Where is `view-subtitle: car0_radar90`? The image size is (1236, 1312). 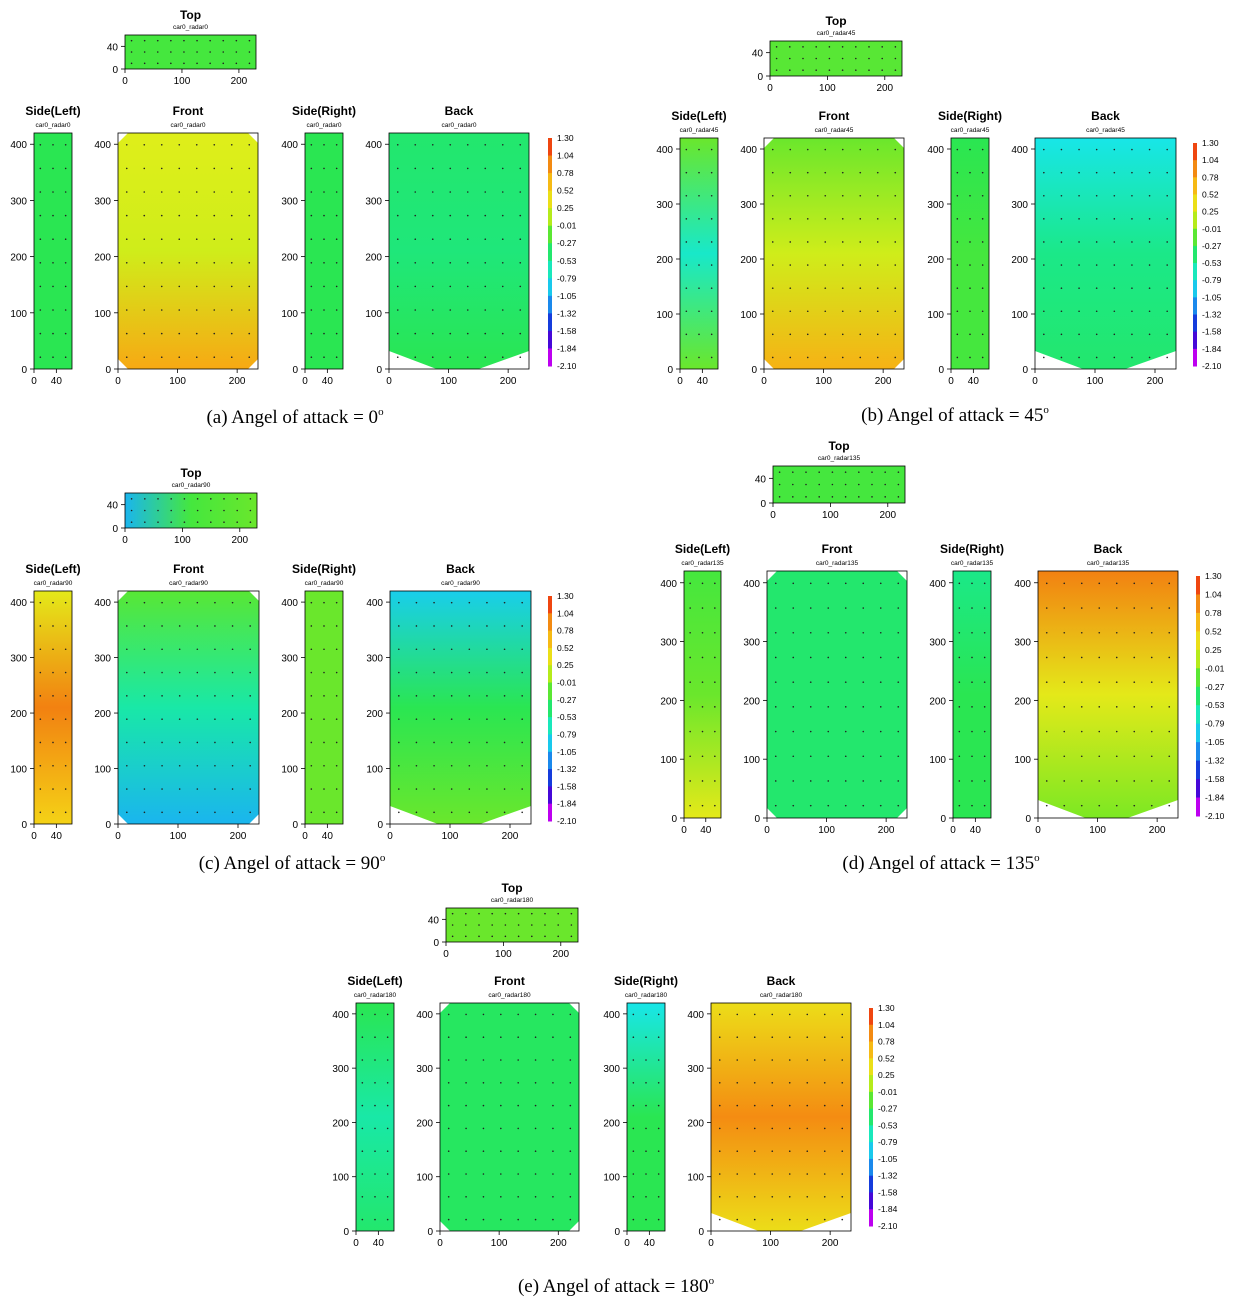 view-subtitle: car0_radar90 is located at coordinates (191, 485).